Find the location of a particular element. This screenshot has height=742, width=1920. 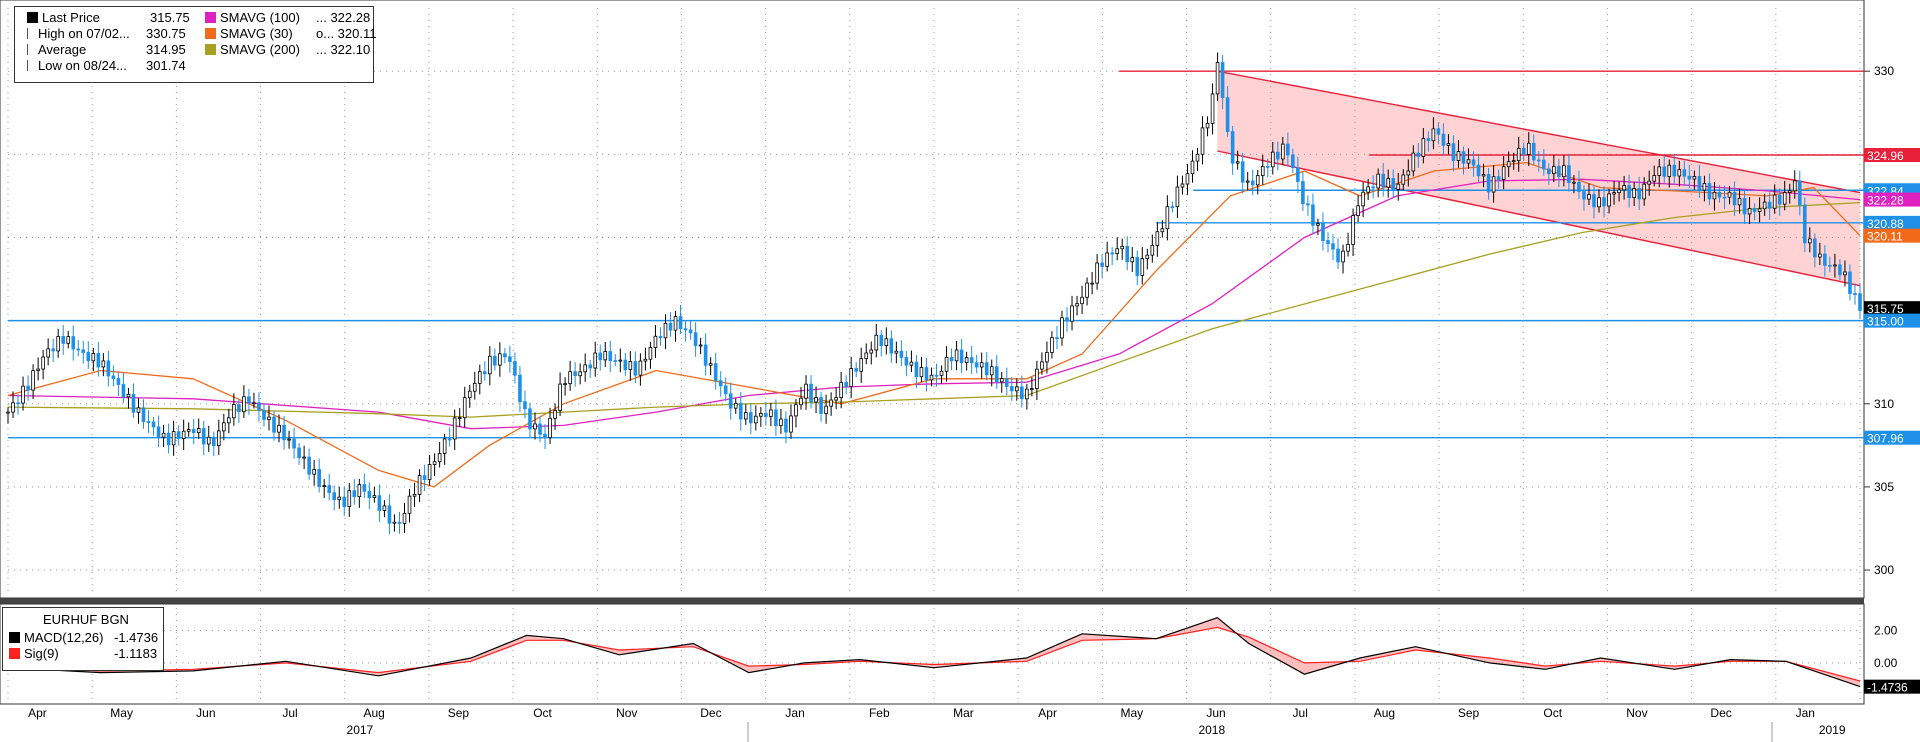

legend-value: ... 322.10 is located at coordinates (343, 49).